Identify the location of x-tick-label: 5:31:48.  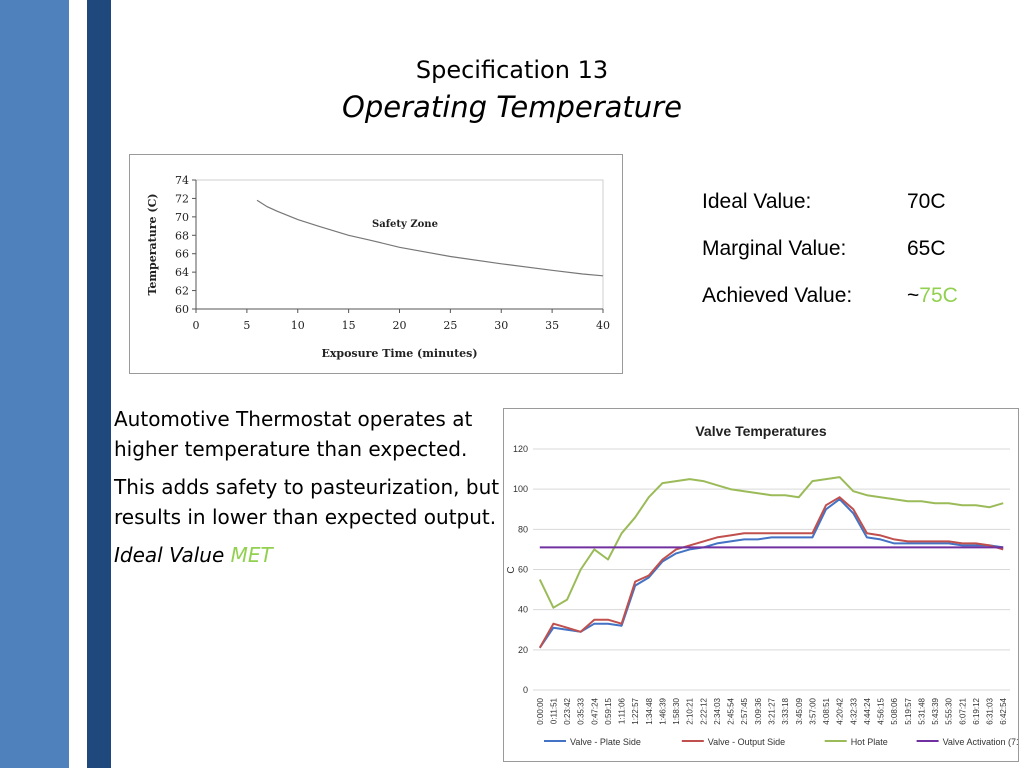
(921, 710).